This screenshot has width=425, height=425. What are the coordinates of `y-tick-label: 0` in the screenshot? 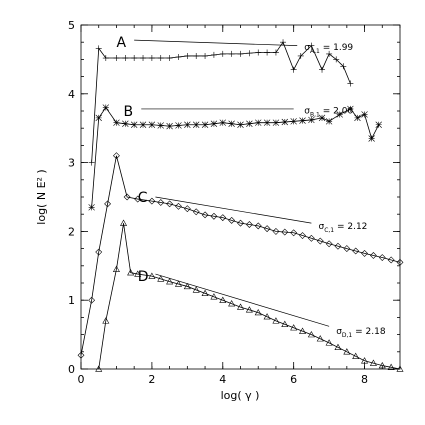 It's located at (71, 369).